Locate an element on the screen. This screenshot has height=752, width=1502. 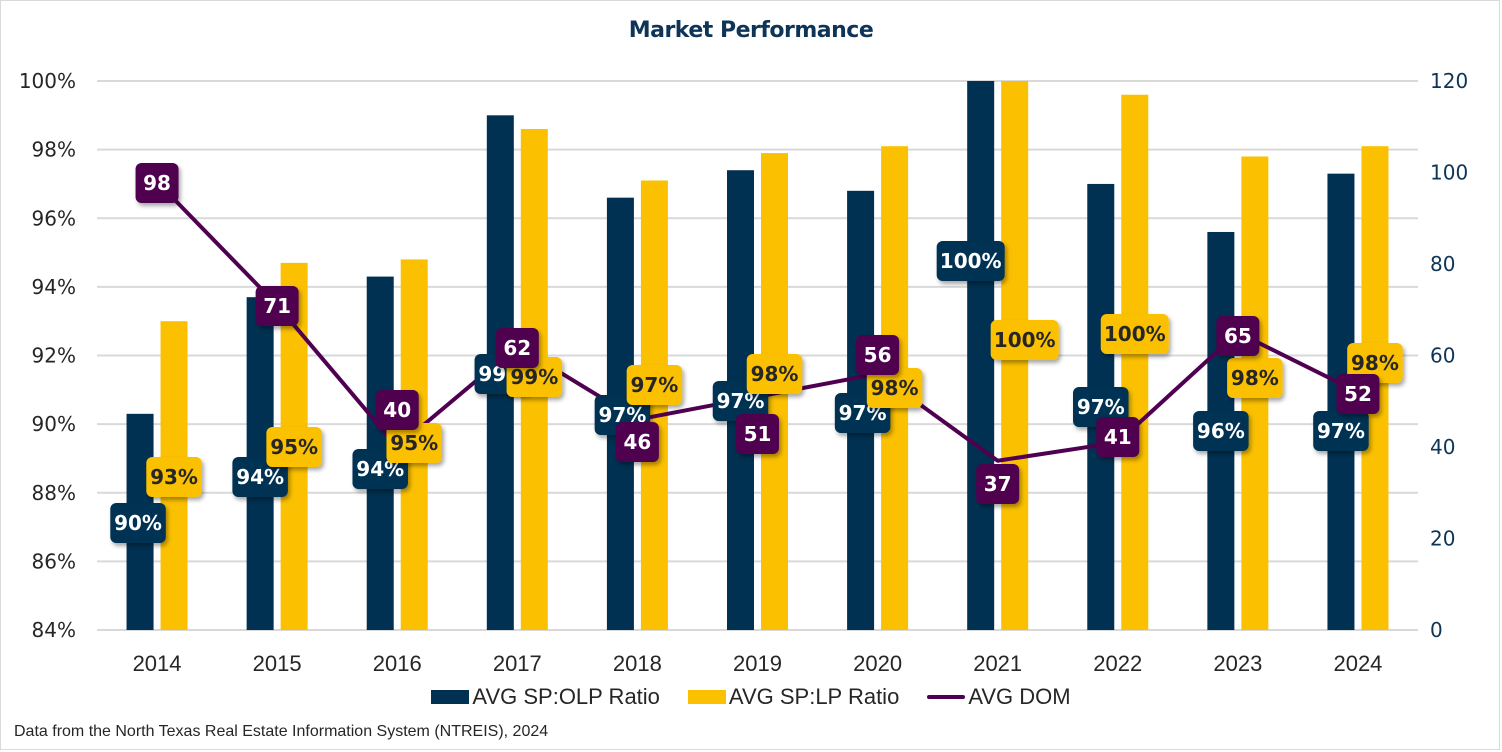
left-tick-label: 92% is located at coordinates (54, 356).